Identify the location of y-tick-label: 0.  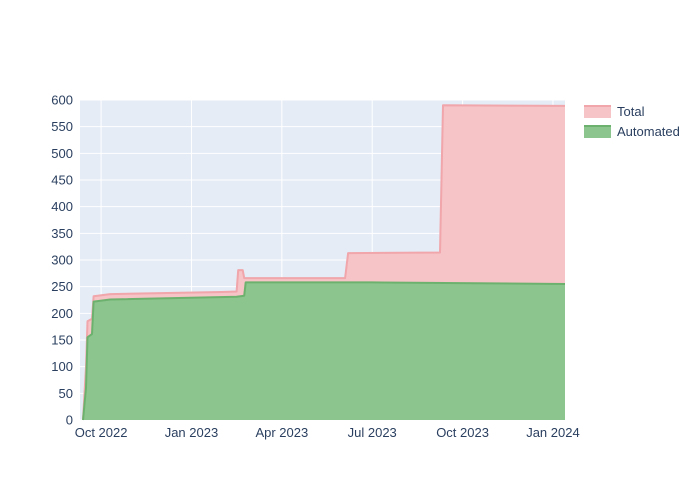
(69, 420).